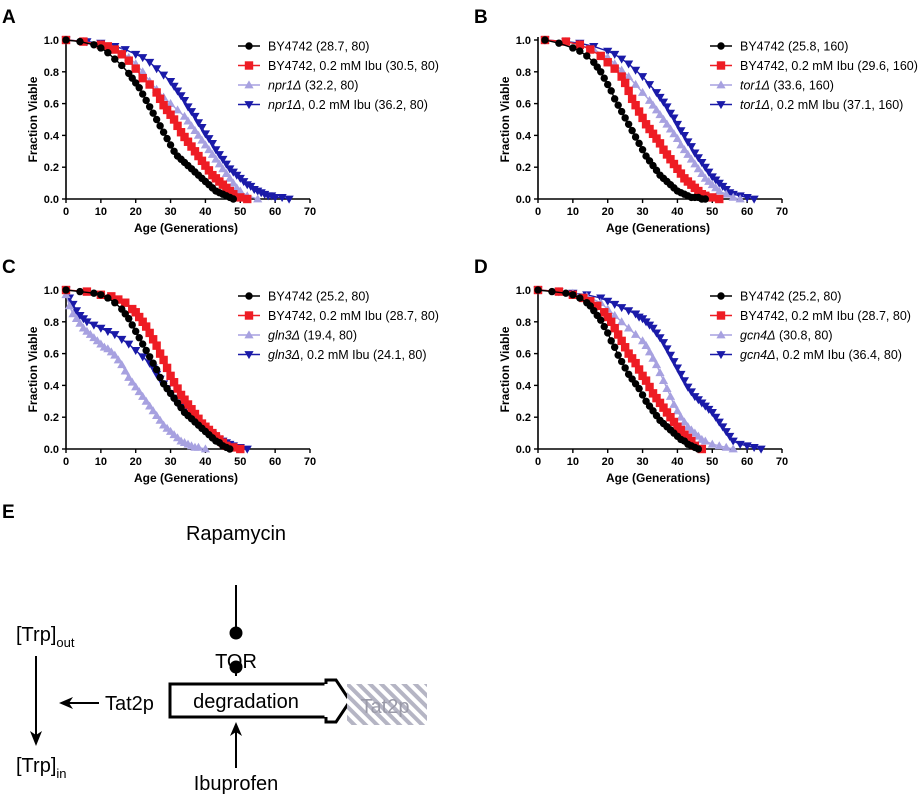 The image size is (924, 800). I want to click on panel-label-e: E, so click(8, 512).